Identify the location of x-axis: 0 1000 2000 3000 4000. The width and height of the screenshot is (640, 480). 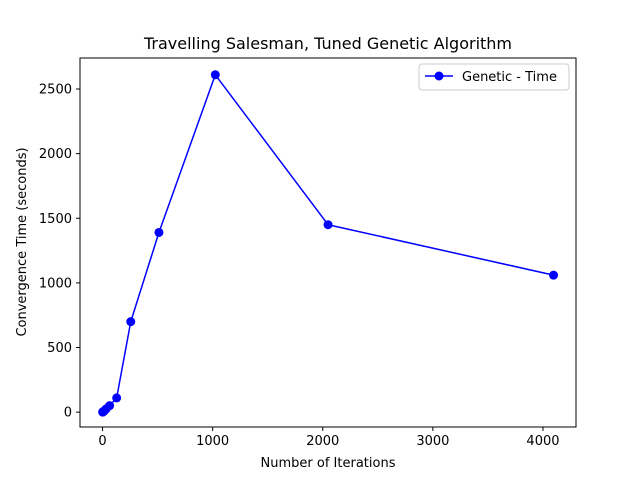
(329, 438).